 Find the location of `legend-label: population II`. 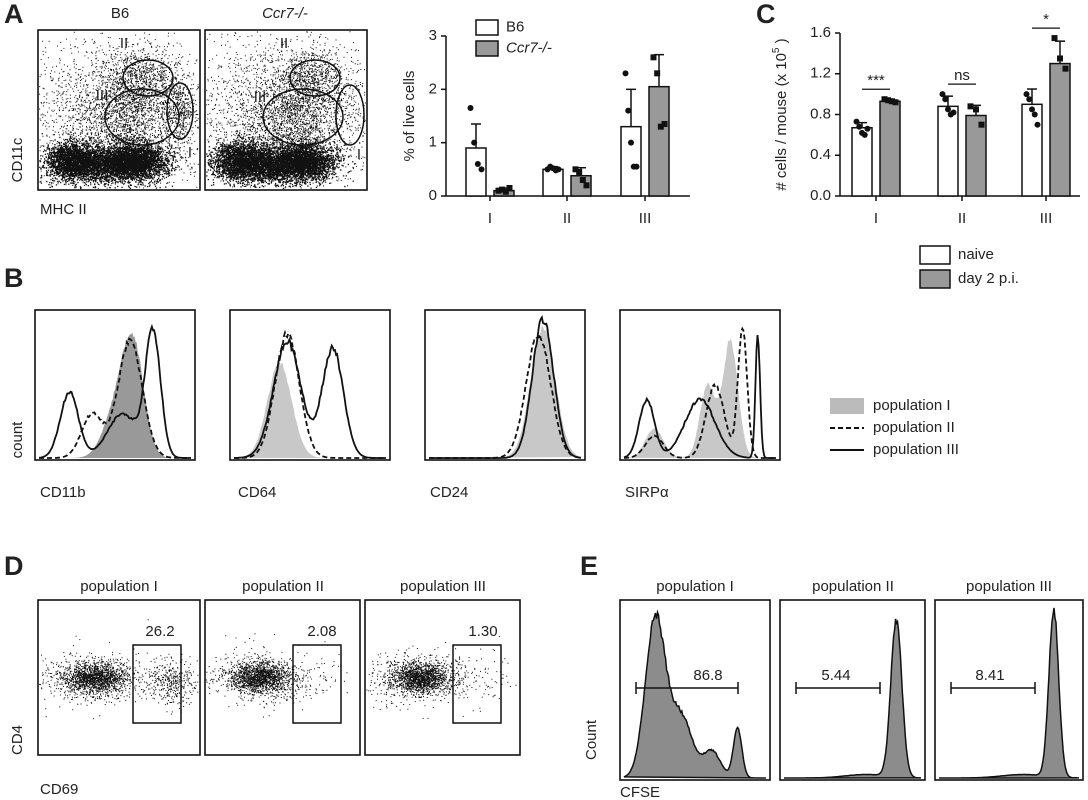

legend-label: population II is located at coordinates (914, 427).